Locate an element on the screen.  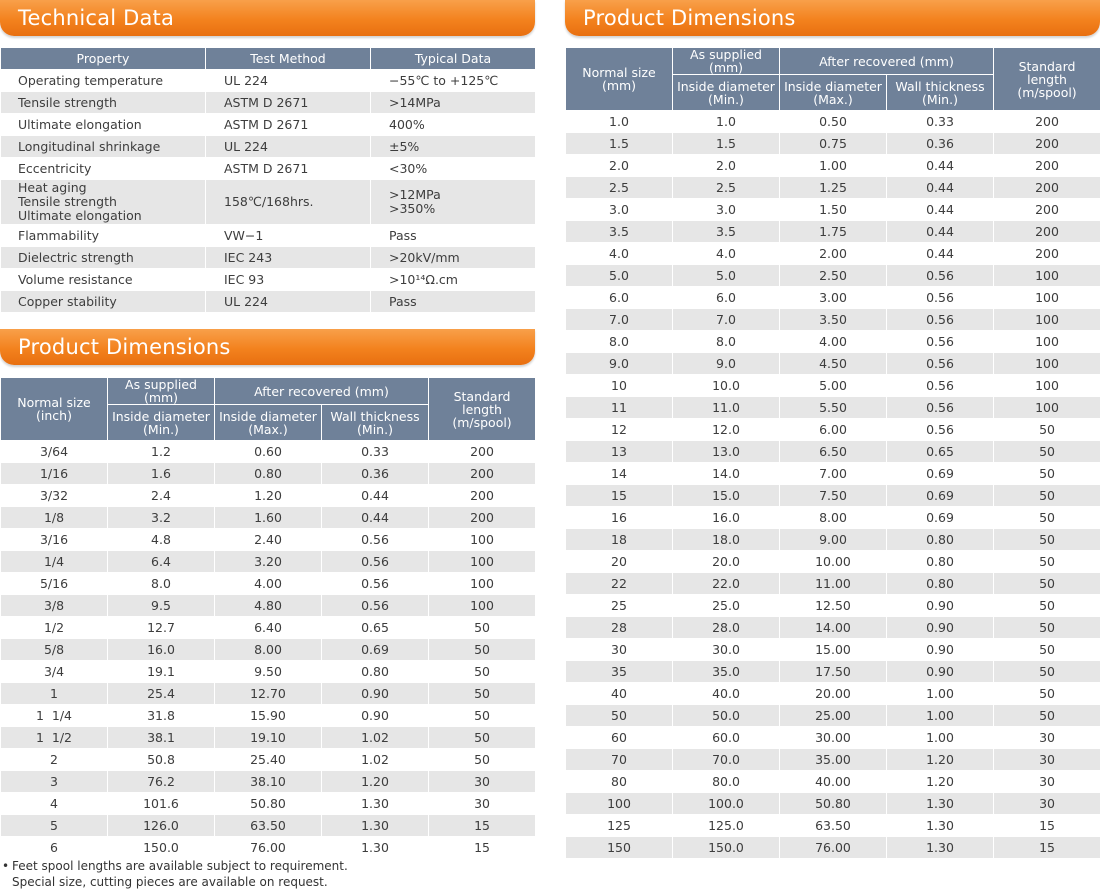
normal-size-cell: 150 is located at coordinates (619, 847).